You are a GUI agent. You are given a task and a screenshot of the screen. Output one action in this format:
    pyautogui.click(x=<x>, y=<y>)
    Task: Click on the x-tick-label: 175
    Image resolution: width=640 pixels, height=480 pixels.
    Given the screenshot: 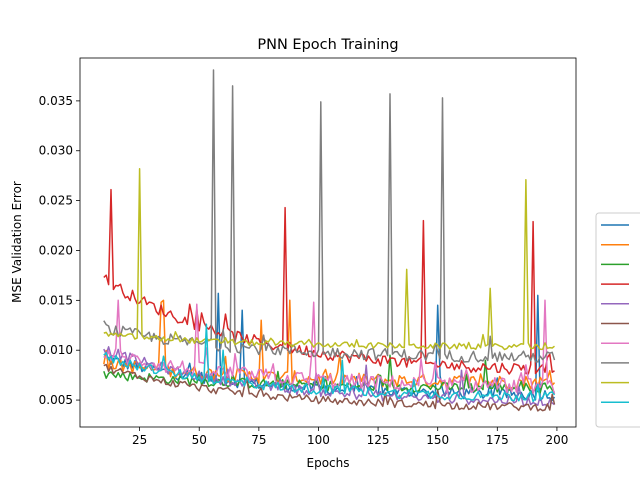 What is the action you would take?
    pyautogui.click(x=497, y=440)
    